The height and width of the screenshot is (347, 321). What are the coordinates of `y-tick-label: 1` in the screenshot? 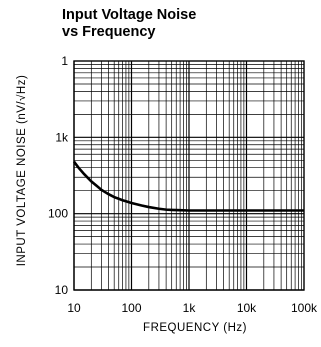 It's located at (64, 61).